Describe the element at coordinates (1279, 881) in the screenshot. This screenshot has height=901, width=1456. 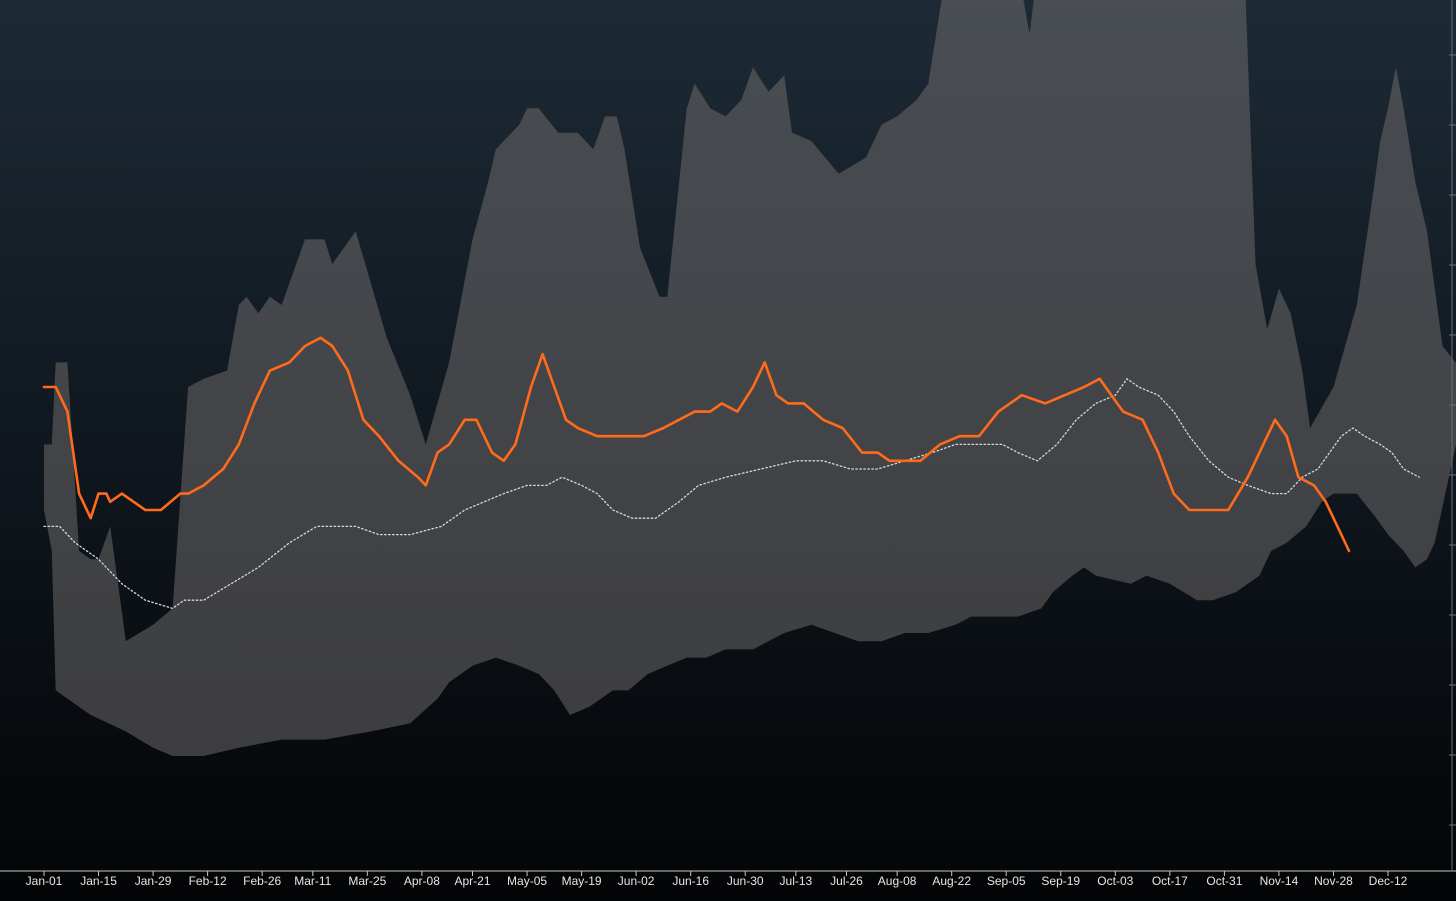
I see `x-tick-label: Nov-14` at that location.